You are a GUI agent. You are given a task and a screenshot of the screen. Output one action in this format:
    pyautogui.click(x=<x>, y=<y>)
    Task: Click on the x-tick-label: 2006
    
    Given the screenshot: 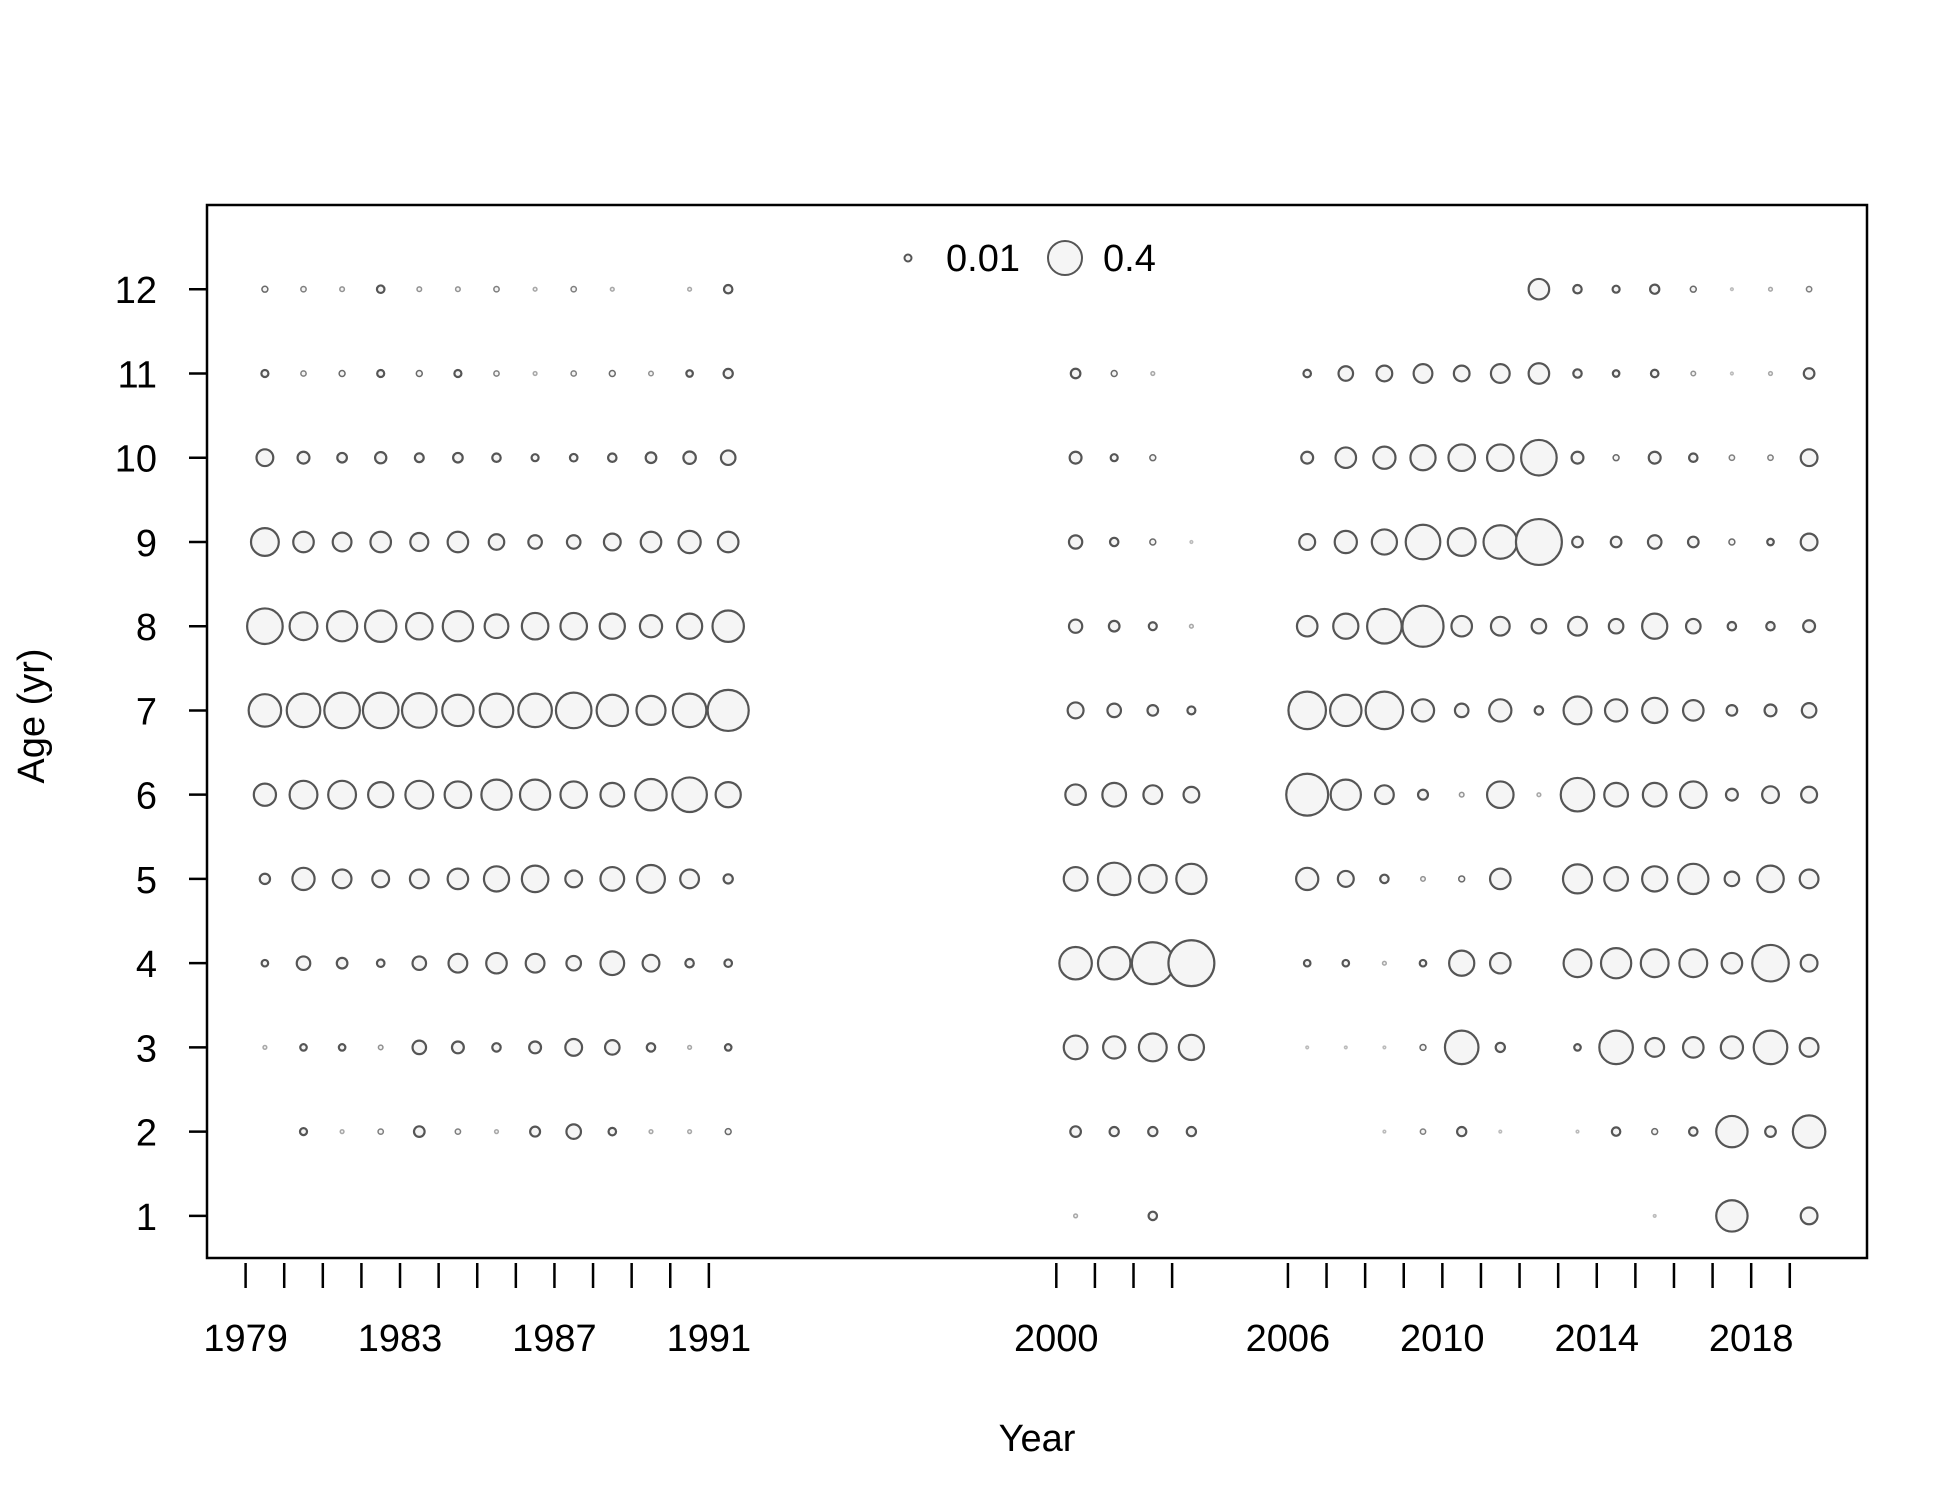 What is the action you would take?
    pyautogui.click(x=1288, y=1339)
    